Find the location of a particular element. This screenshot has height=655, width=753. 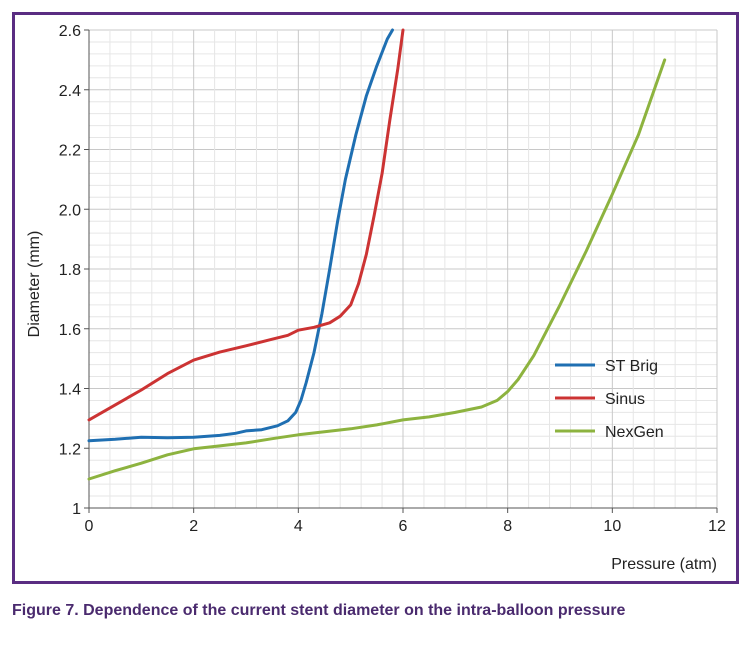

x-axis-label: Pressure (atm) is located at coordinates (664, 564).